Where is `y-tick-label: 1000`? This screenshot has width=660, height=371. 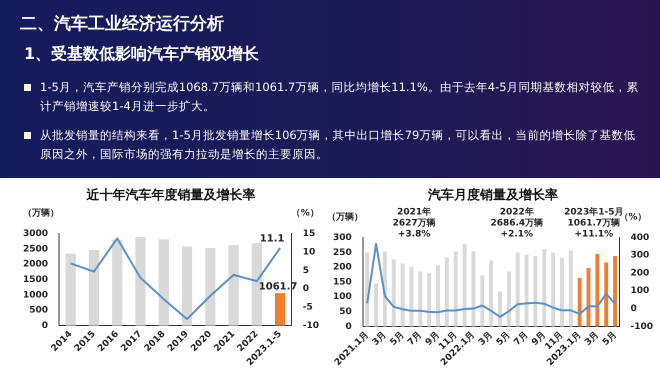
y-tick-label: 1000 is located at coordinates (35, 295).